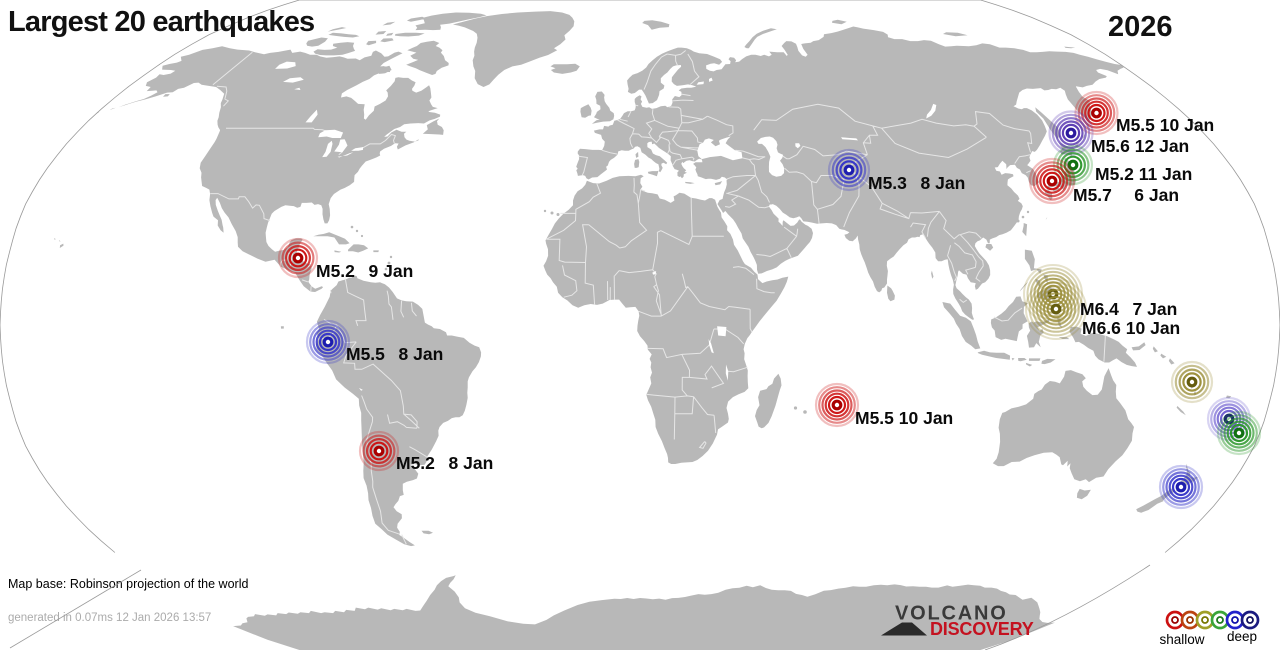 The width and height of the screenshot is (1280, 650). What do you see at coordinates (1128, 309) in the screenshot?
I see `svg-text: M6.4 7 Jan` at bounding box center [1128, 309].